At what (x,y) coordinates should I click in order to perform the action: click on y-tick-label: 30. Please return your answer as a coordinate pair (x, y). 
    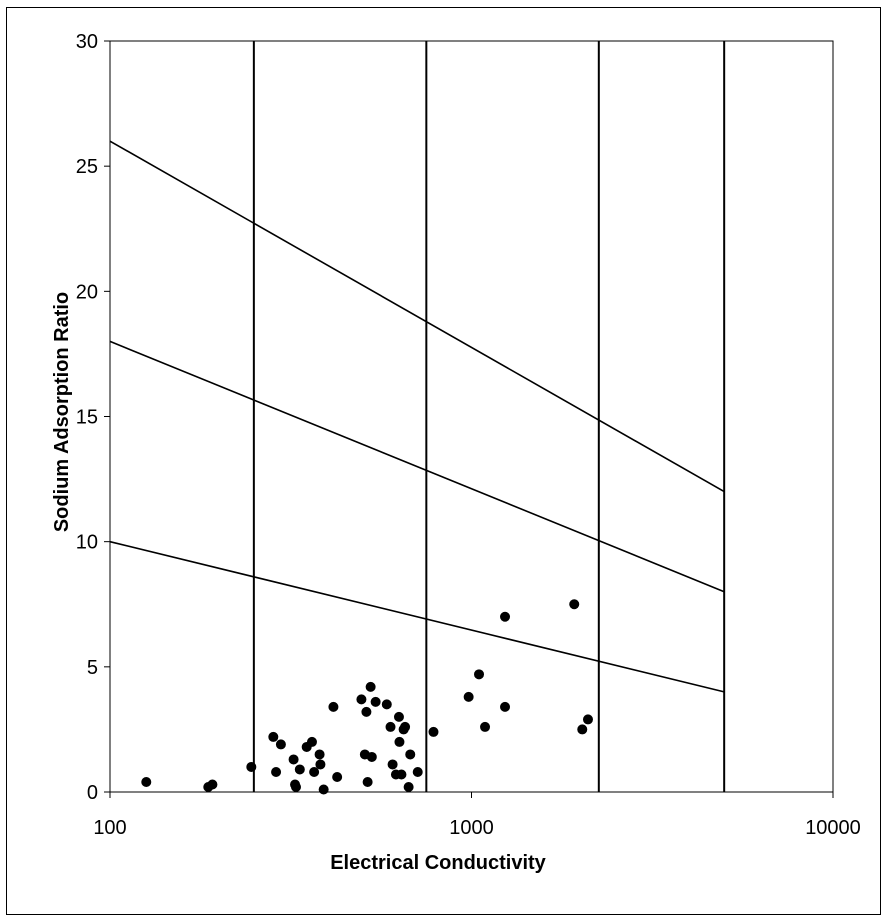
    Looking at the image, I should click on (87, 42).